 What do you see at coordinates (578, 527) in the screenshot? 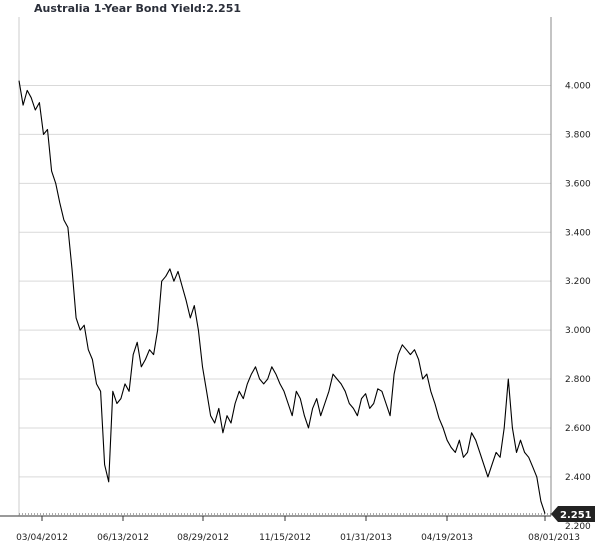
I see `y-tick-label: 2.200` at bounding box center [578, 527].